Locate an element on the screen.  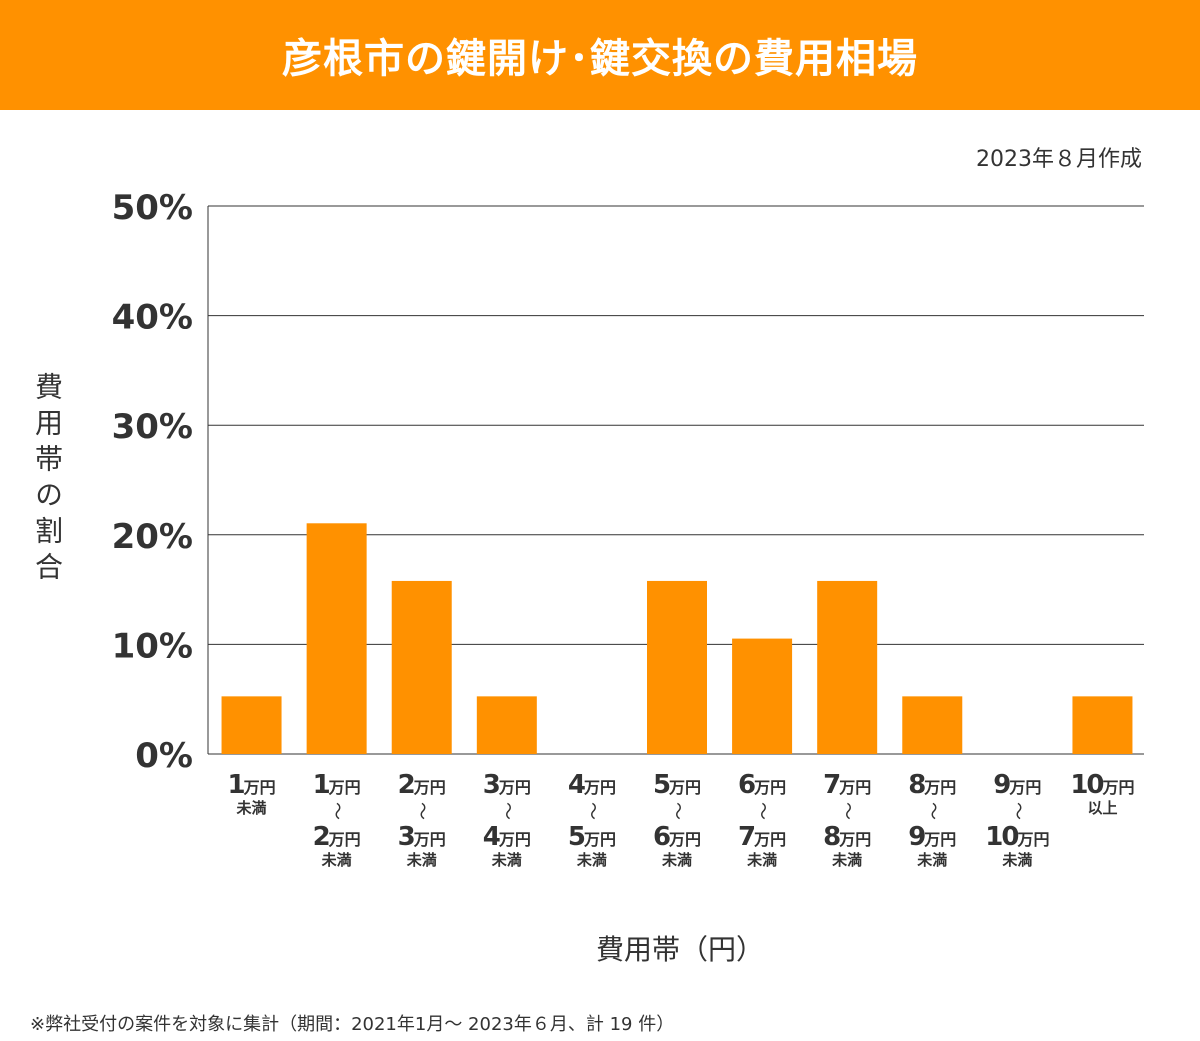
y-axis-label: 費用帯の割合 is located at coordinates (47, 480).